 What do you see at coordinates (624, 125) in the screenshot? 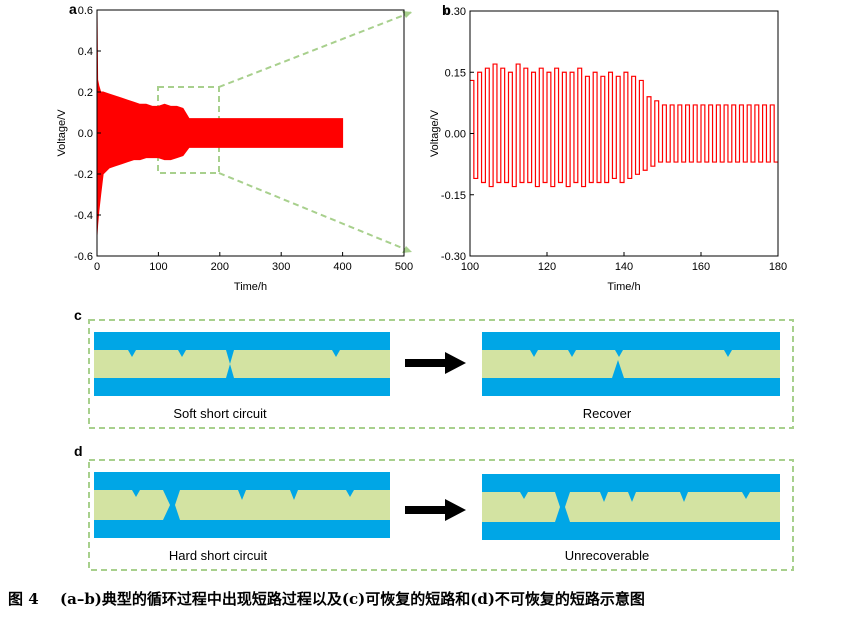
I see `voltage-line` at bounding box center [624, 125].